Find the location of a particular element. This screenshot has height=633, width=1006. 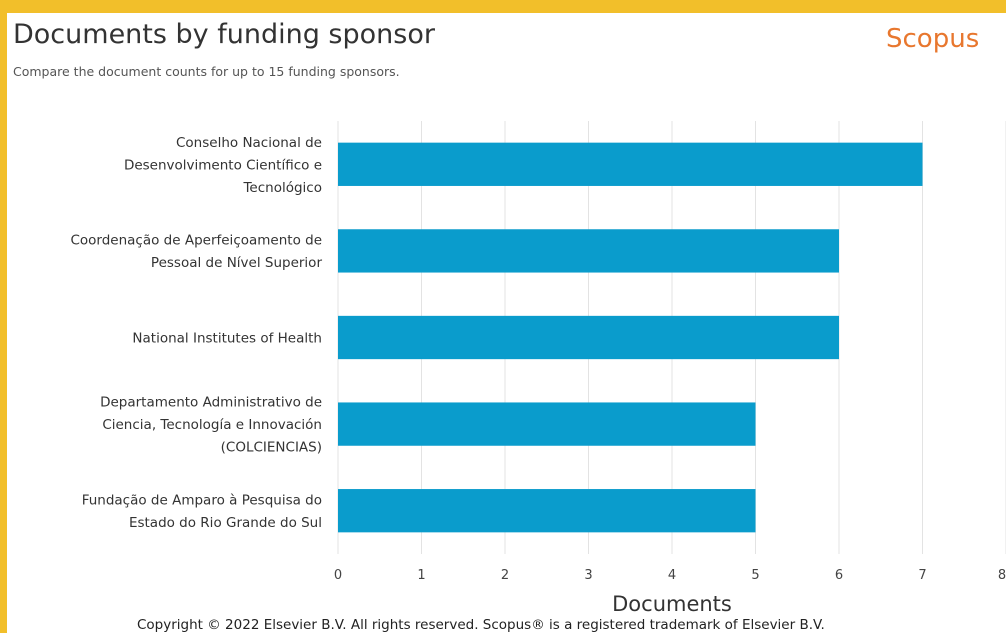

x-tick-label: 0 is located at coordinates (338, 575).